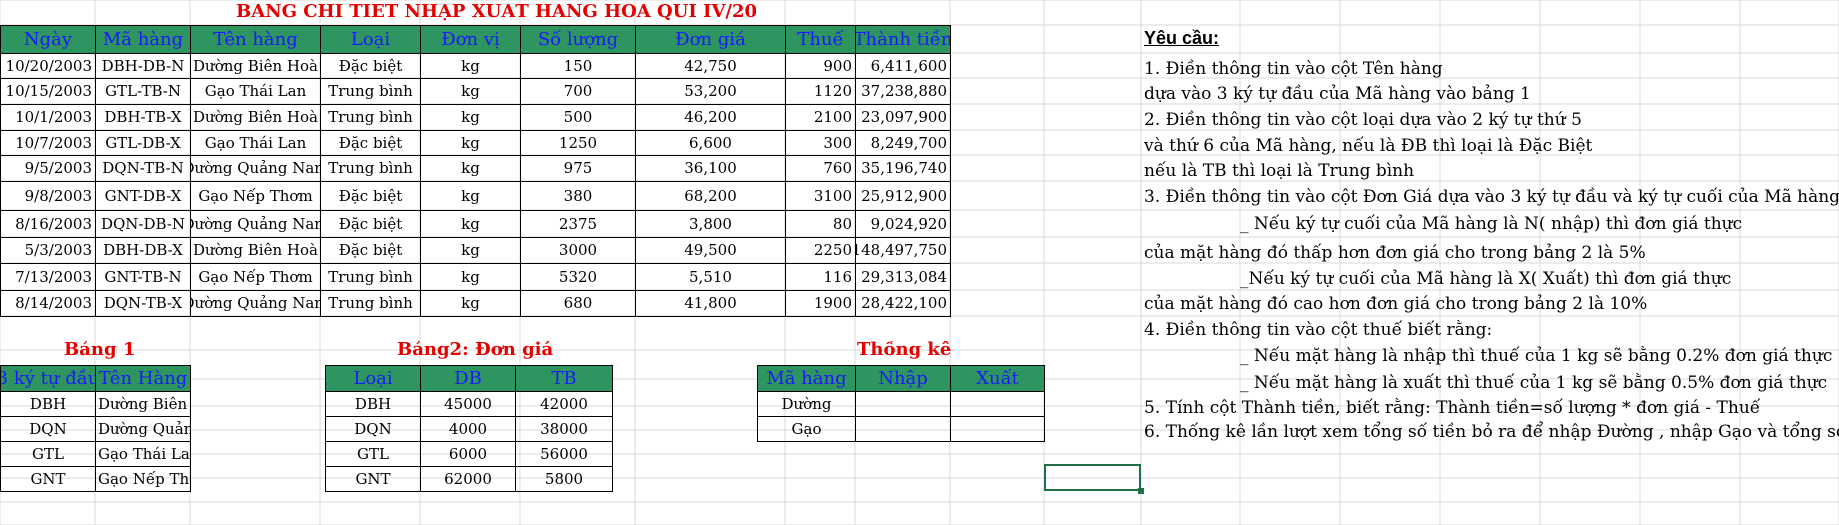  What do you see at coordinates (48, 39) in the screenshot?
I see `column-header: Ngày` at bounding box center [48, 39].